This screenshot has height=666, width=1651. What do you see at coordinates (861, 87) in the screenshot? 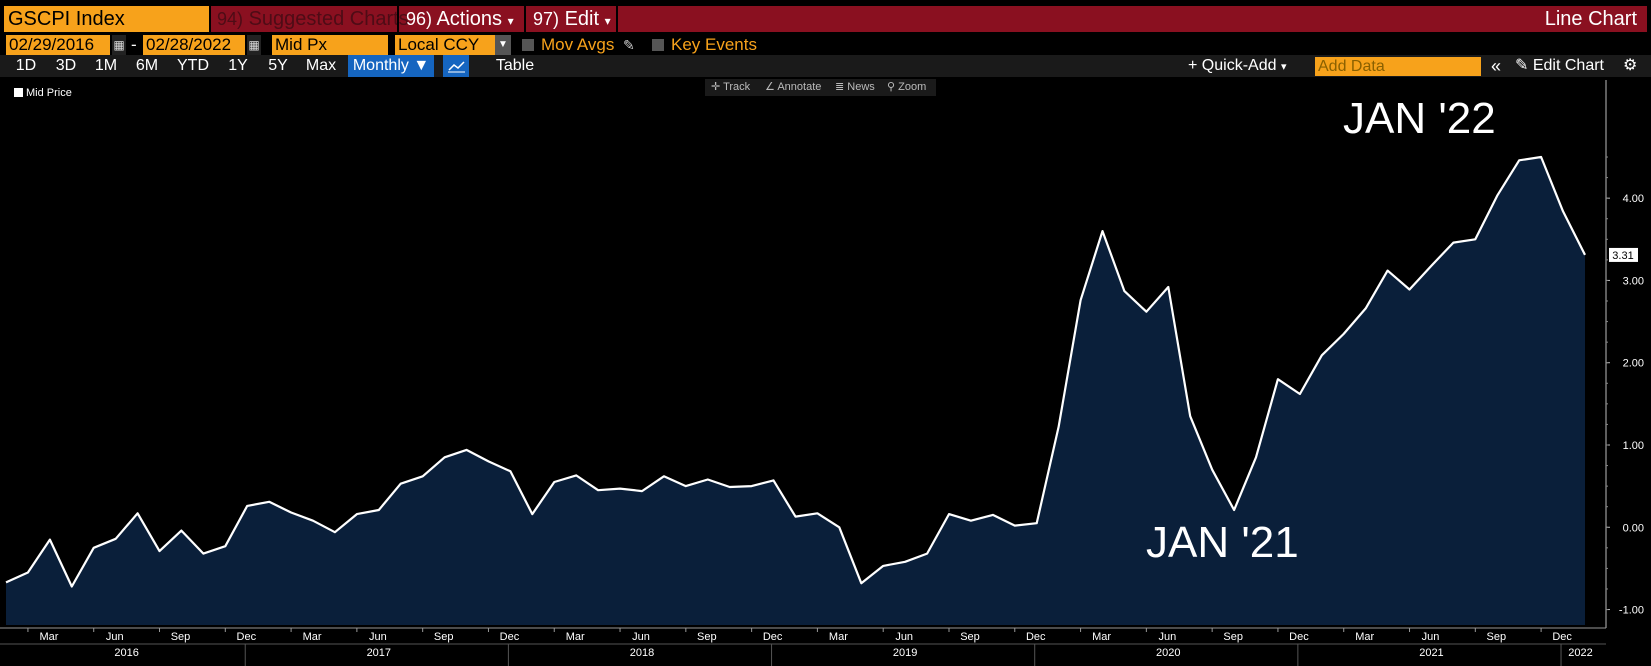
I see `news-label: News` at bounding box center [861, 87].